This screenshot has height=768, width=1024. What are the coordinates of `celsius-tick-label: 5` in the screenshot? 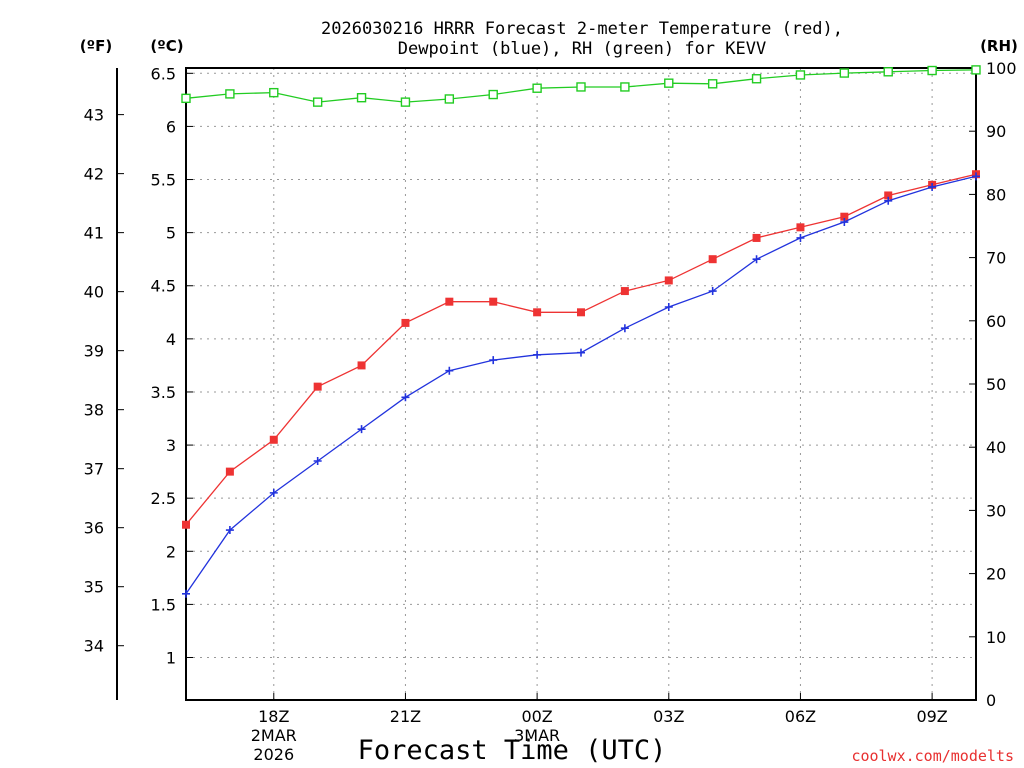 It's located at (171, 233).